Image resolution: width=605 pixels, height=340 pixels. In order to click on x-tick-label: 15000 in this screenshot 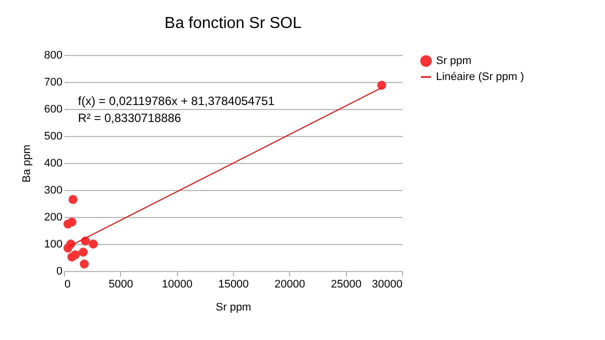, I will do `click(233, 284)`.